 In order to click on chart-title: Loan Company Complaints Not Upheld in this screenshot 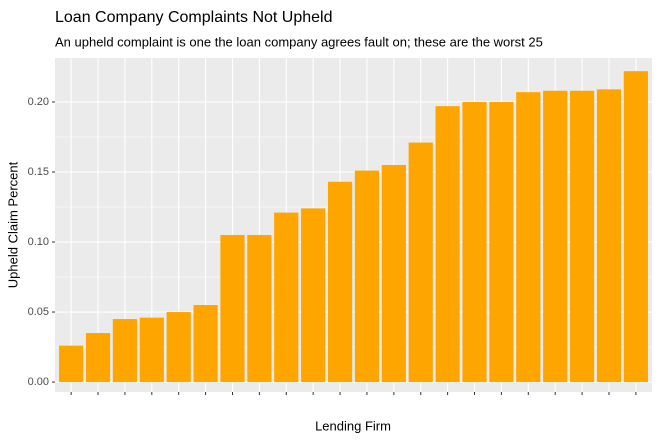, I will do `click(193, 17)`.